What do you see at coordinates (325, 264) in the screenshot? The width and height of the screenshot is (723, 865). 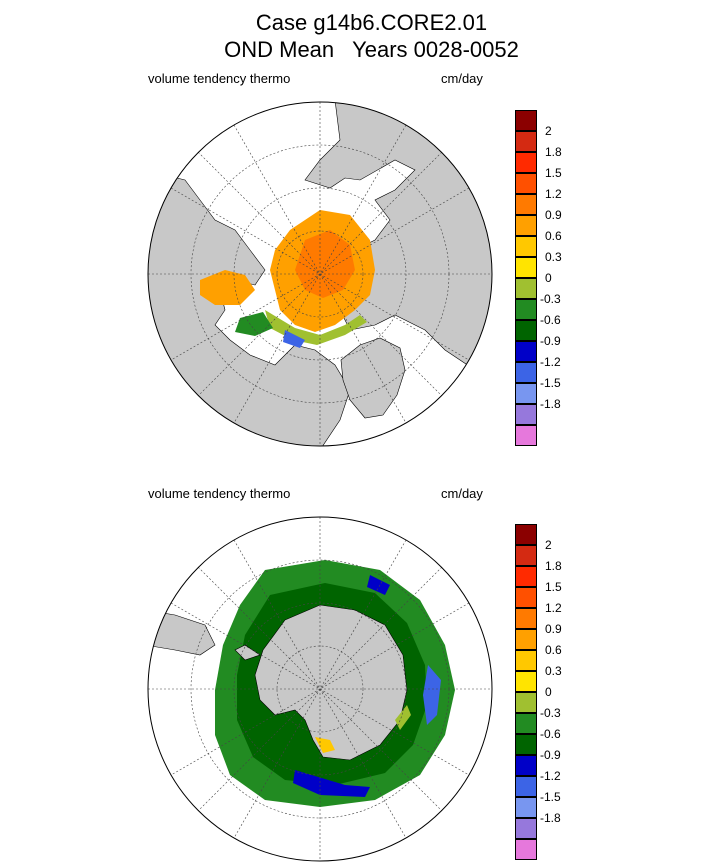 I see `north-ice-core` at bounding box center [325, 264].